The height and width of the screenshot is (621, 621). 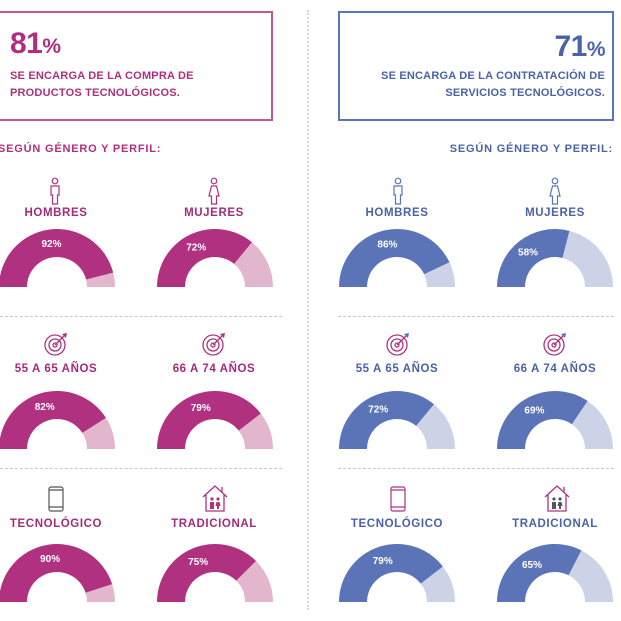 I want to click on right-stat-value: 71%, so click(x=579, y=46).